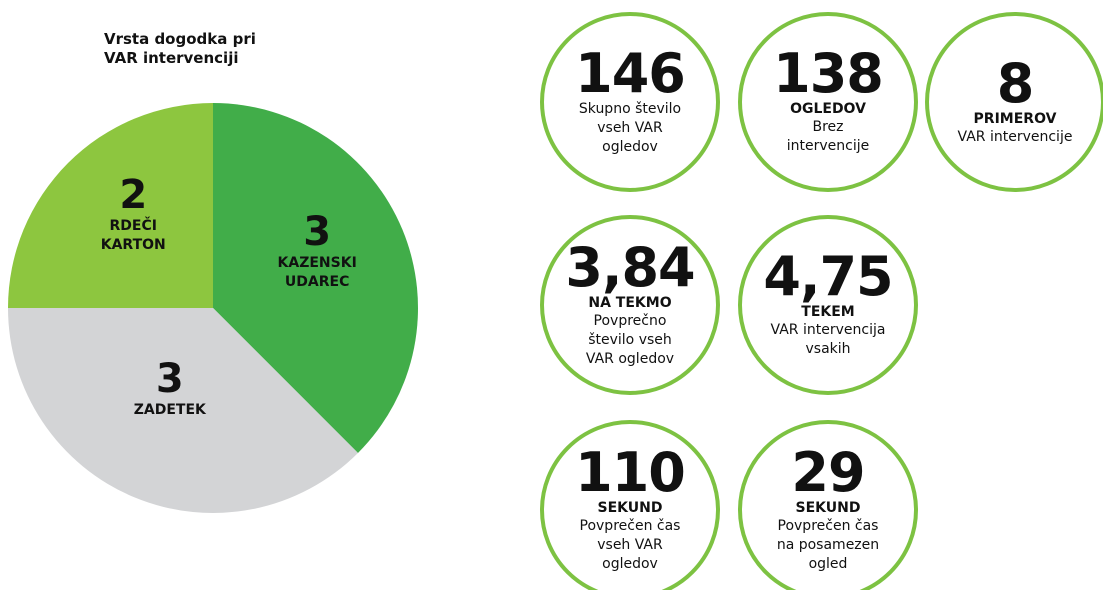 The width and height of the screenshot is (1103, 590). I want to click on stat-description: Povprečen čas vseh VAR ogledov, so click(630, 544).